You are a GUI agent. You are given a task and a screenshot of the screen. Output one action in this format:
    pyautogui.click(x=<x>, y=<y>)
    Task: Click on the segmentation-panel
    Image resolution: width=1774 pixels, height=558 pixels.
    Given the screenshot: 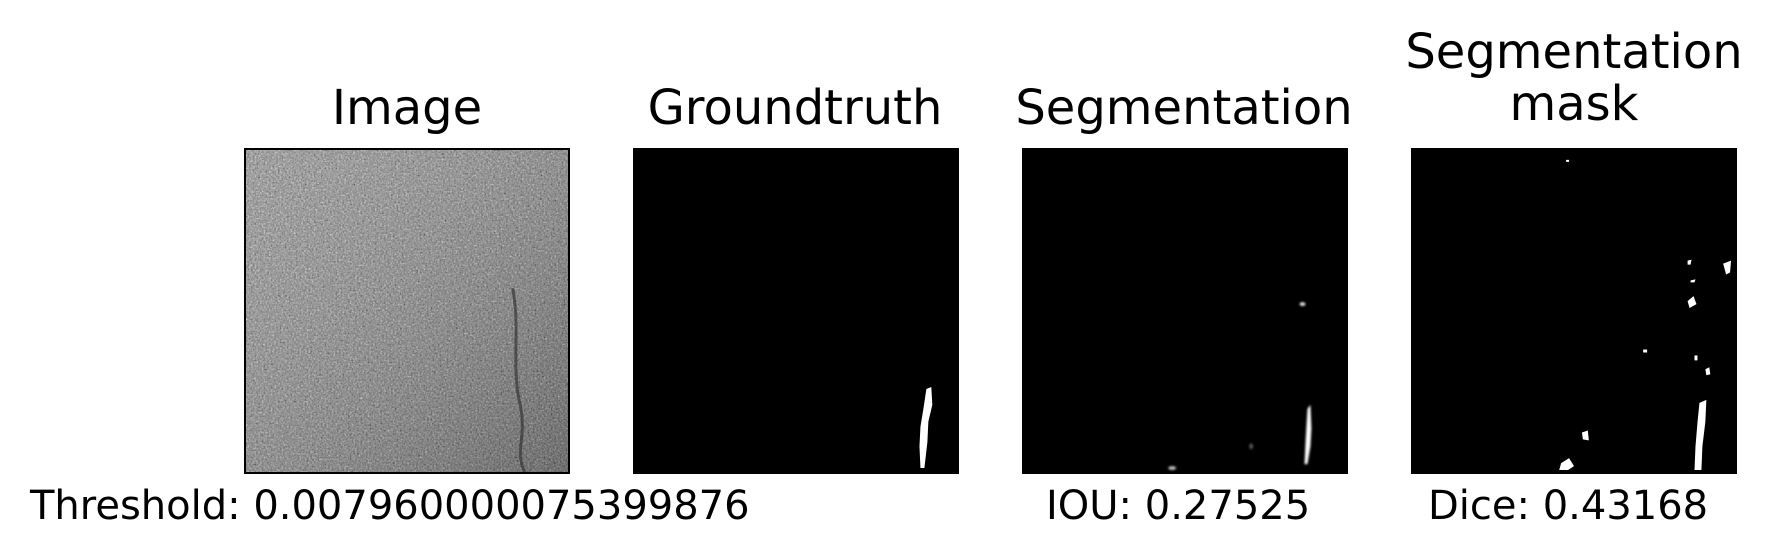 What is the action you would take?
    pyautogui.click(x=1185, y=311)
    